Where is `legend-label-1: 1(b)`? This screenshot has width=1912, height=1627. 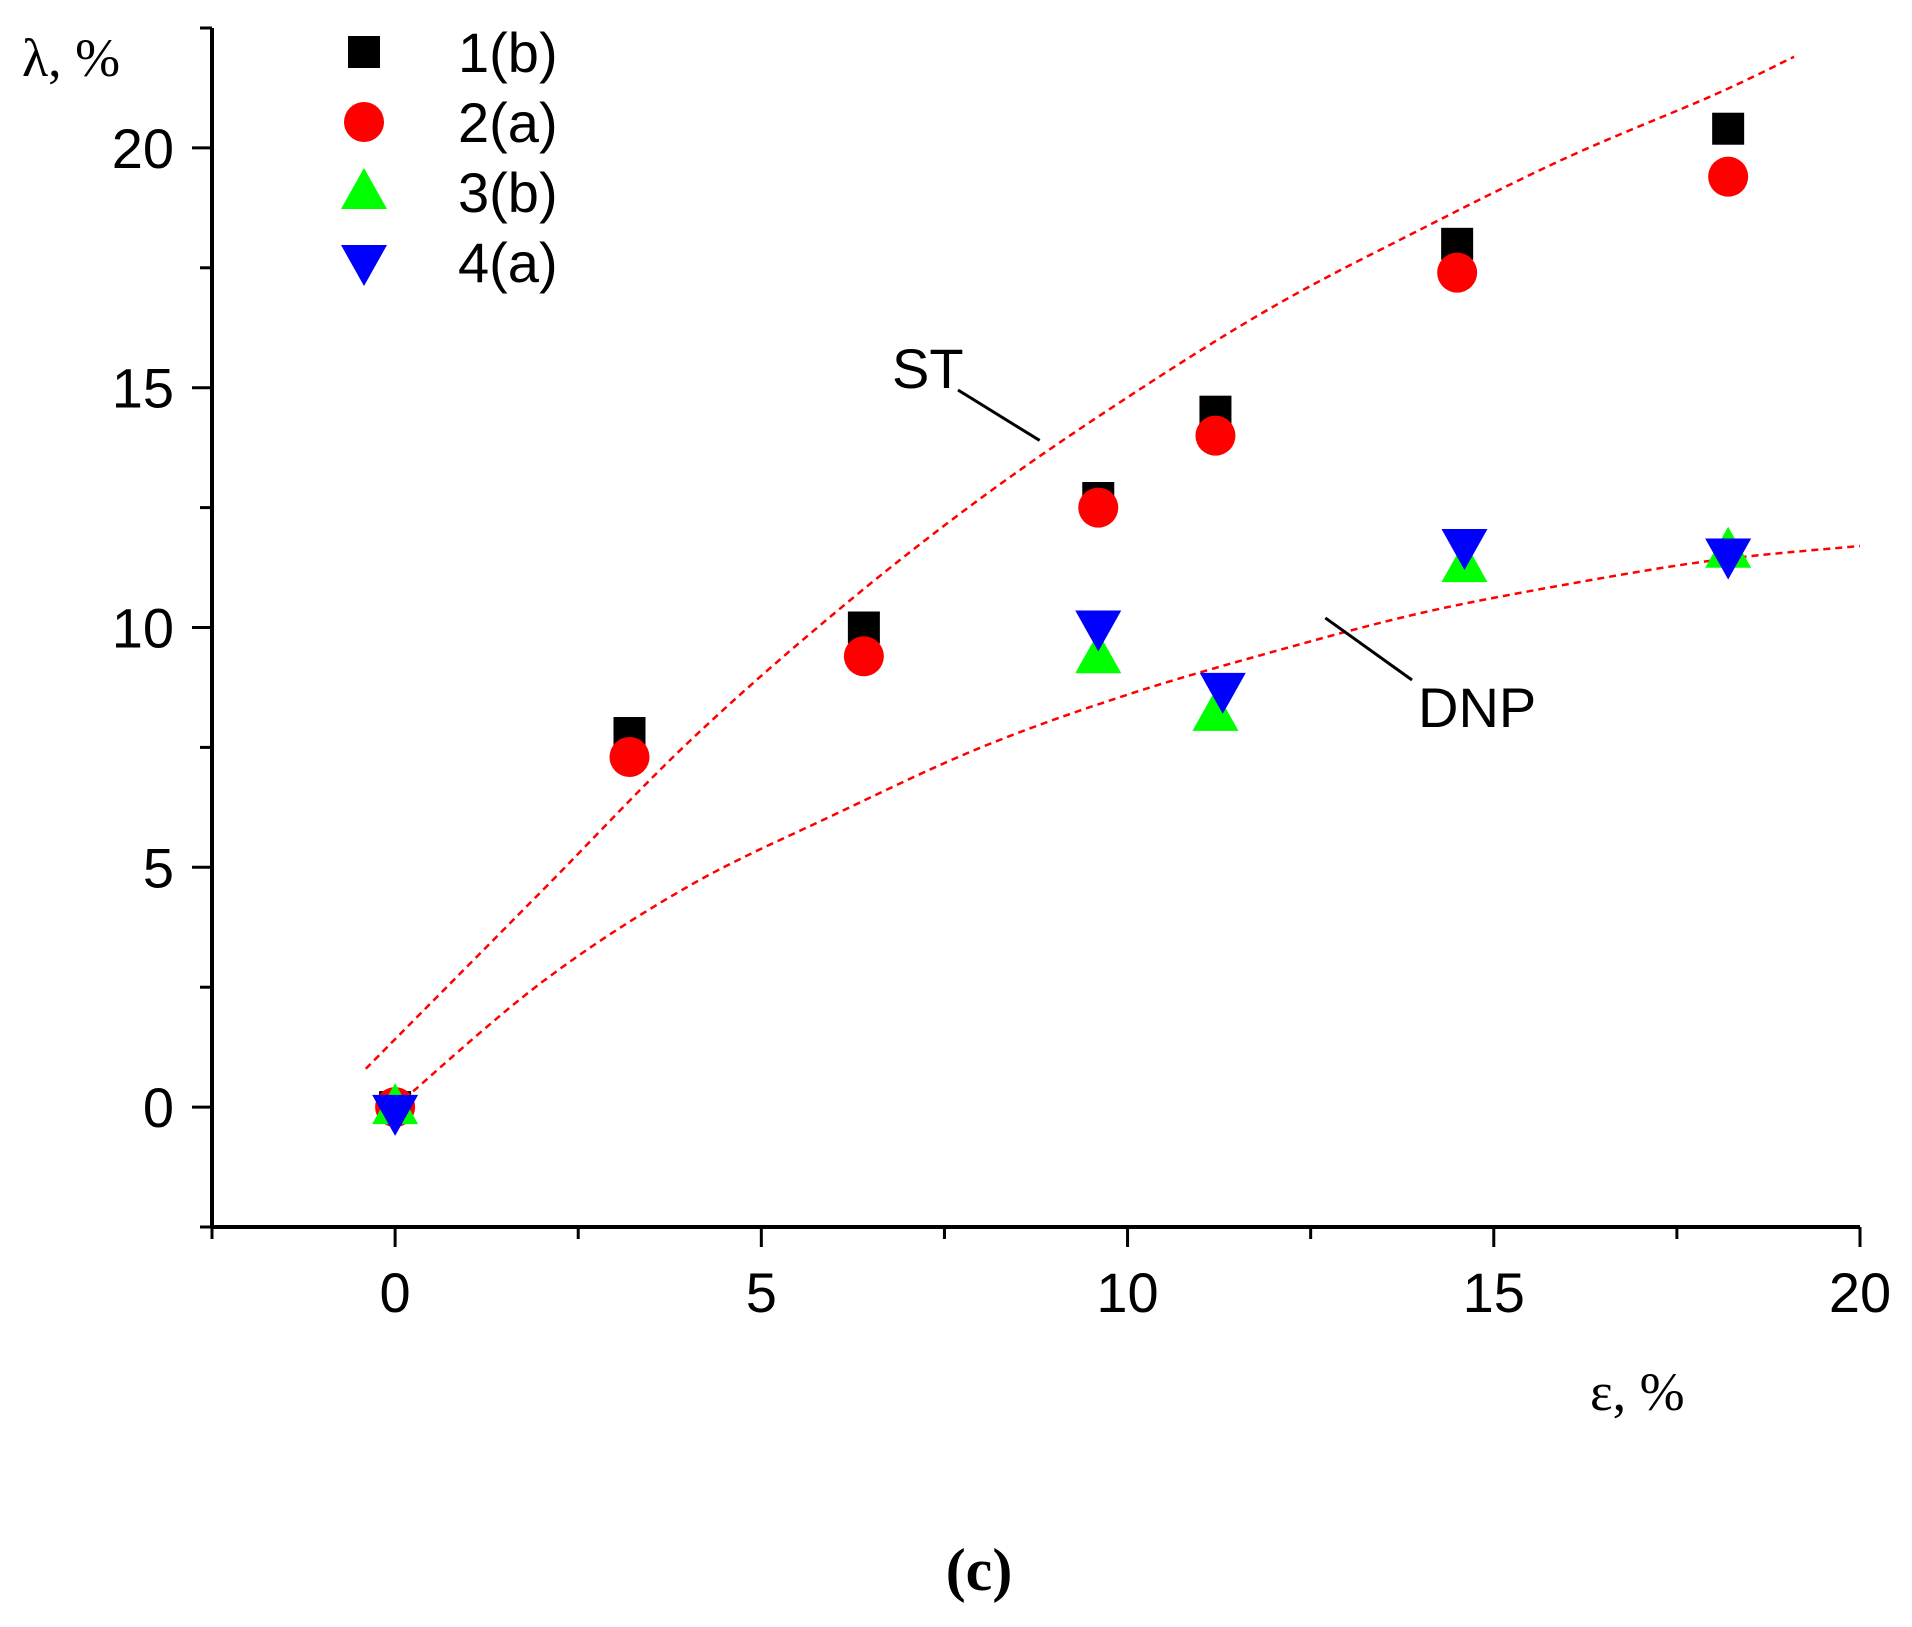
legend-label-1: 1(b) is located at coordinates (508, 52).